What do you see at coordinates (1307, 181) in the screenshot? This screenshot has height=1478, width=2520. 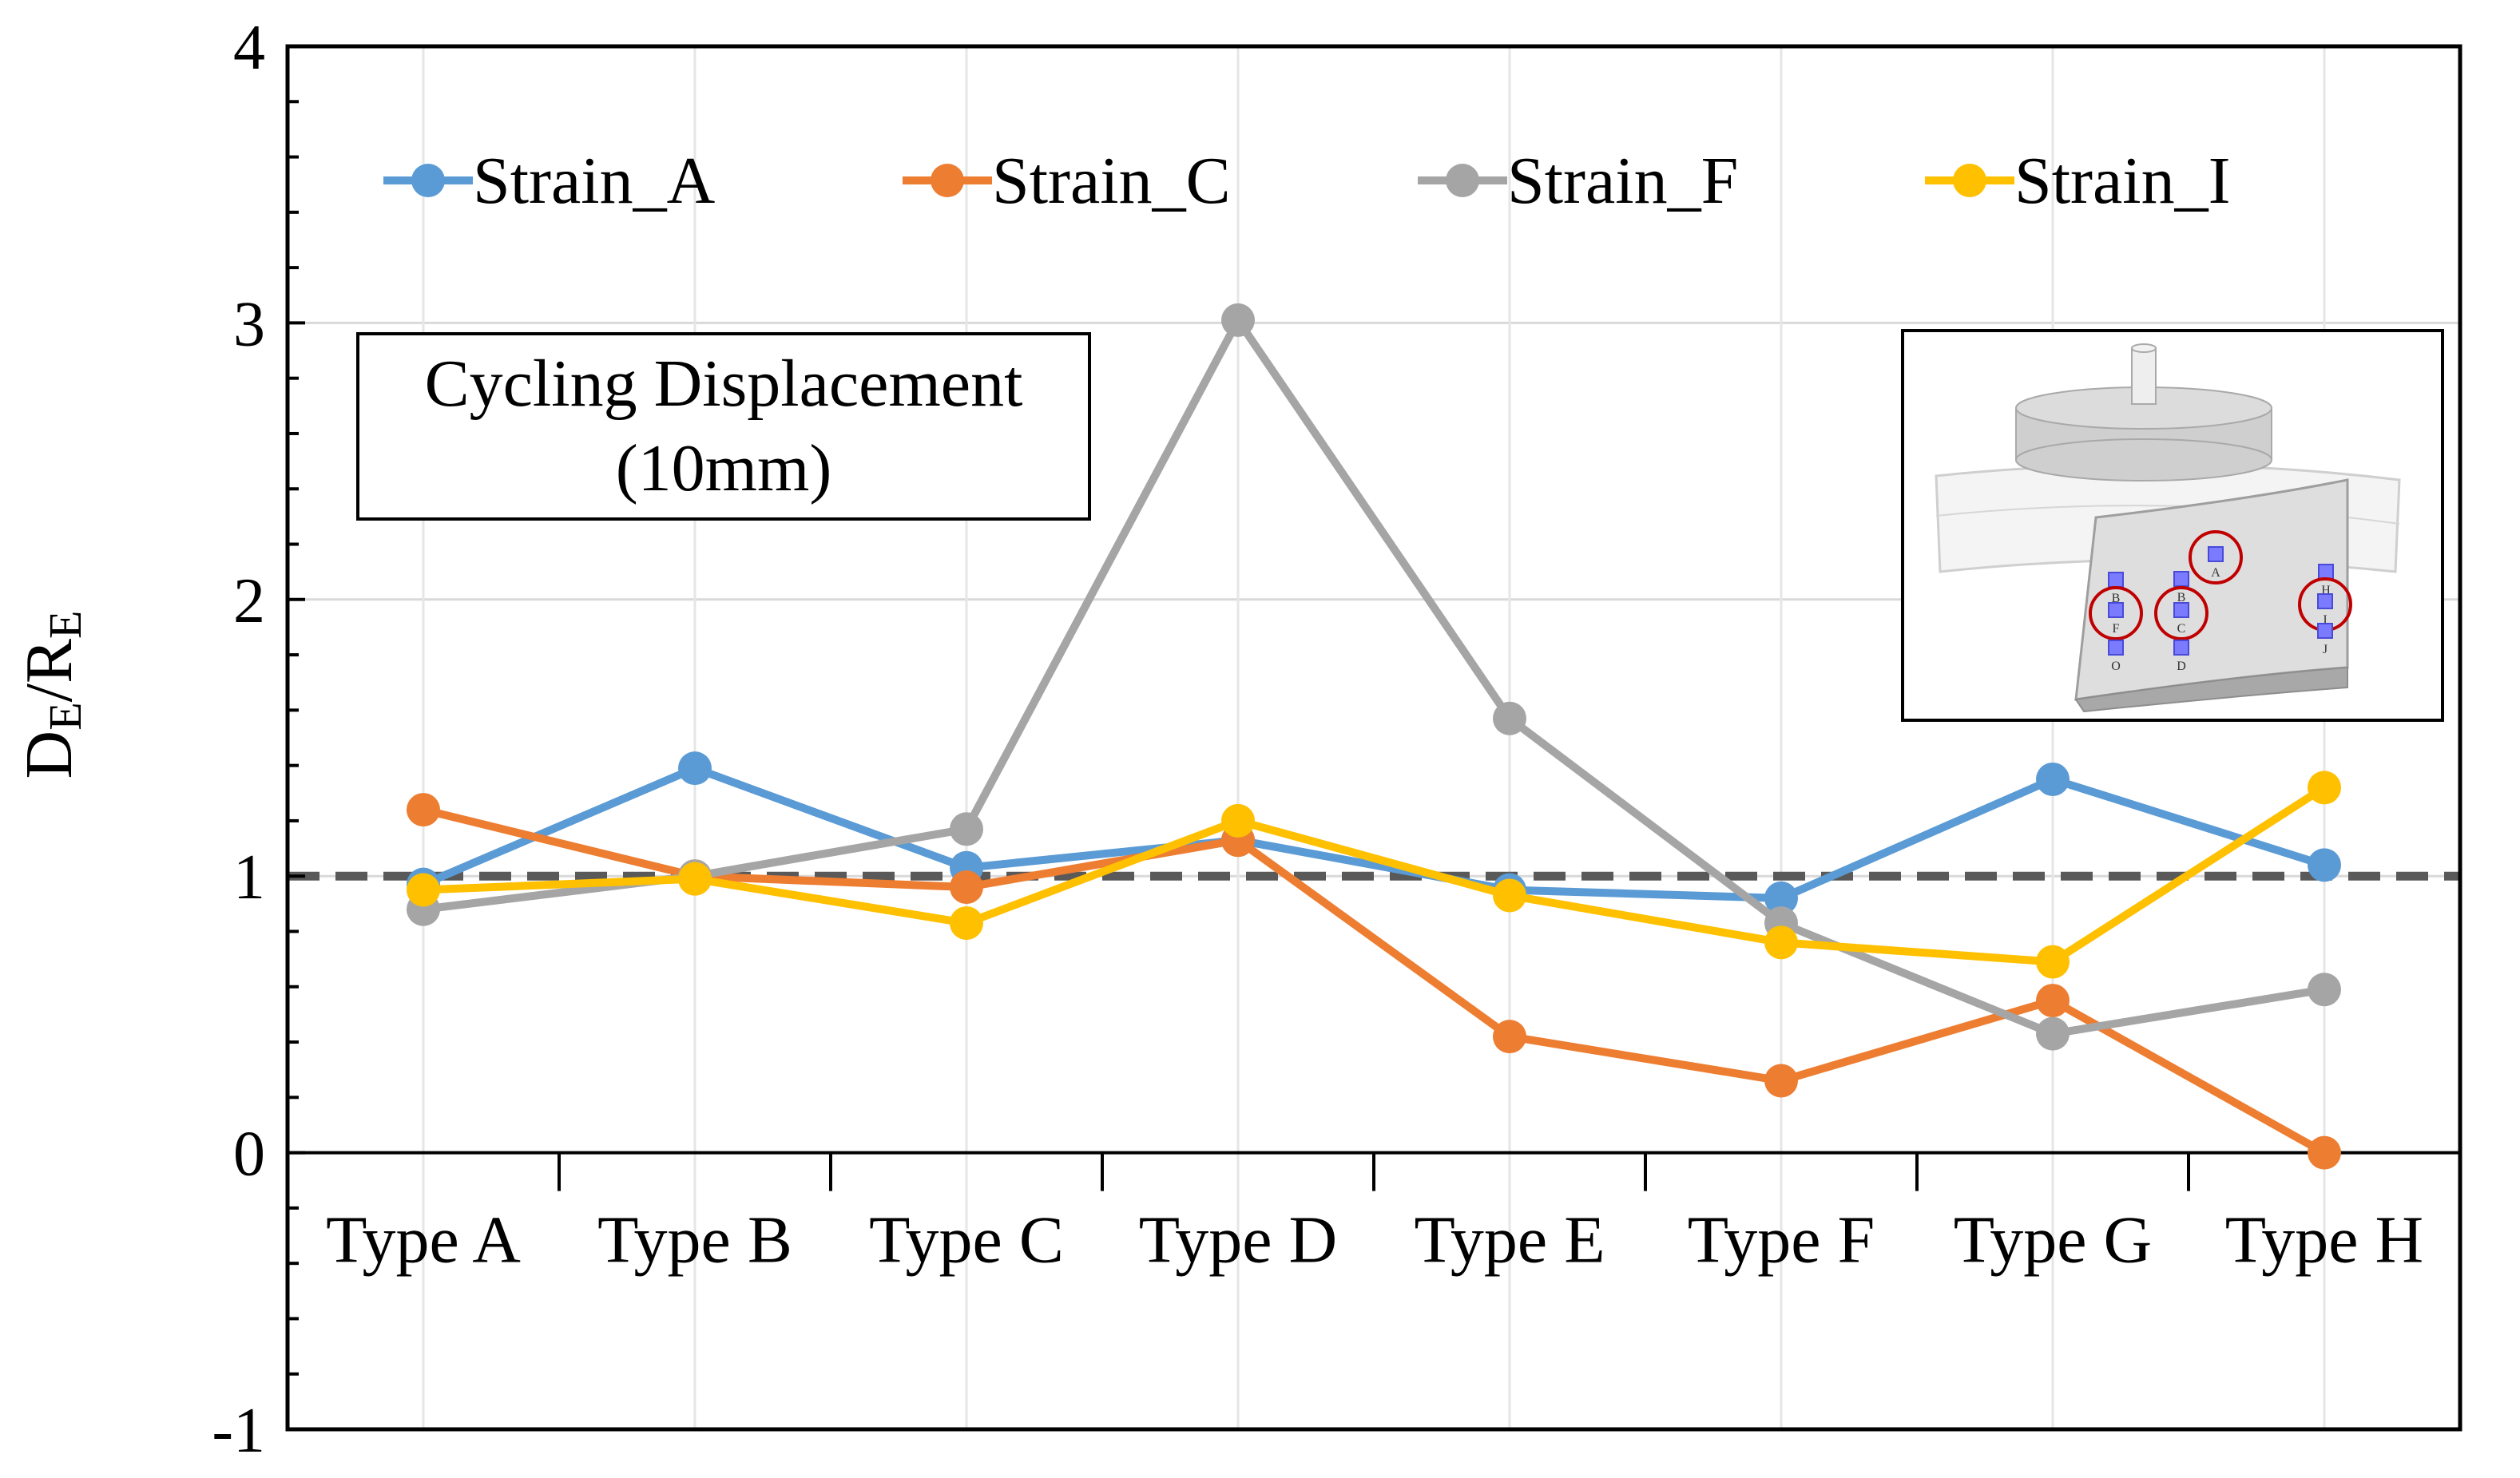 I see `legend: Strain_A Strain_C Strain_F Strain_I` at bounding box center [1307, 181].